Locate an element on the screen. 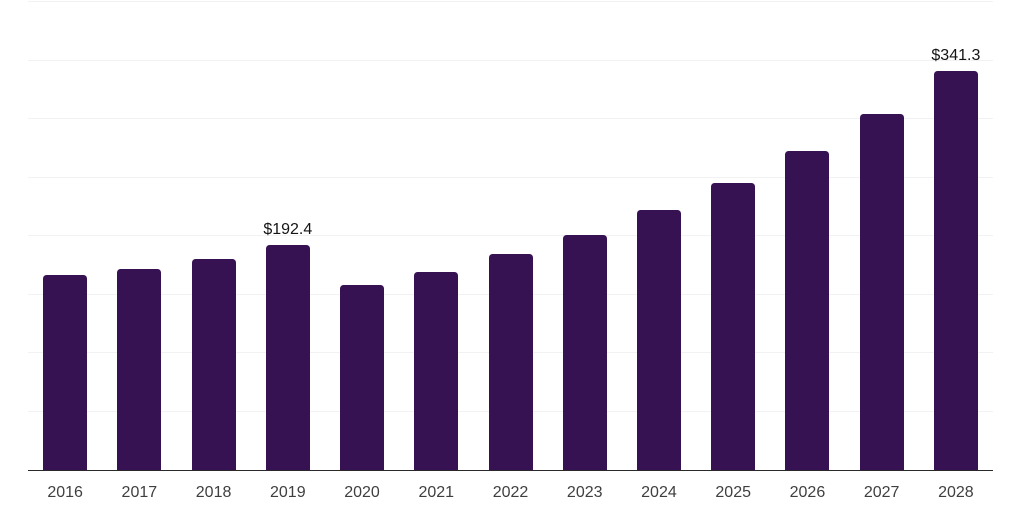 The image size is (1024, 512). bar-2028 is located at coordinates (955, 270).